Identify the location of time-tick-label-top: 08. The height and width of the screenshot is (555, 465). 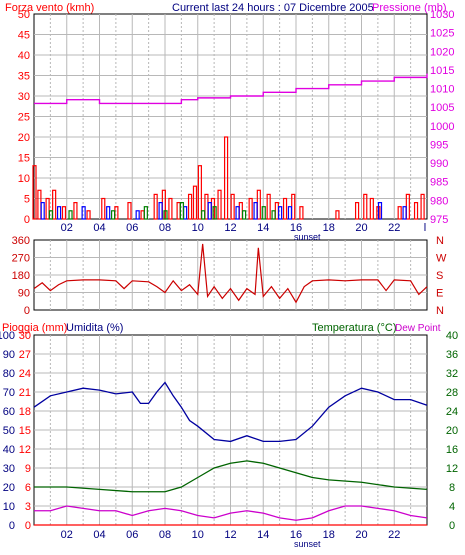
(165, 228).